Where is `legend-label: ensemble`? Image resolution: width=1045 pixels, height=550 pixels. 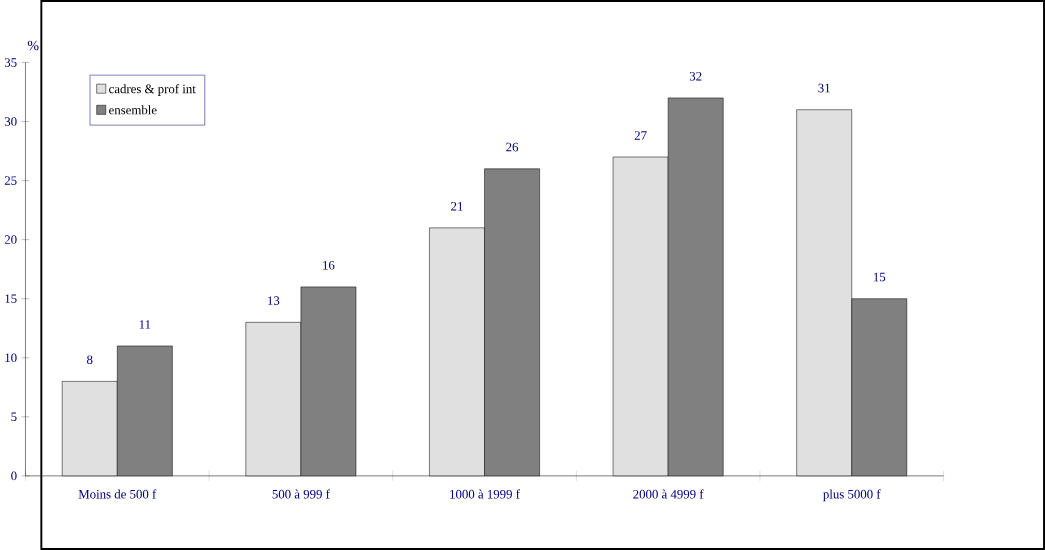 legend-label: ensemble is located at coordinates (133, 110).